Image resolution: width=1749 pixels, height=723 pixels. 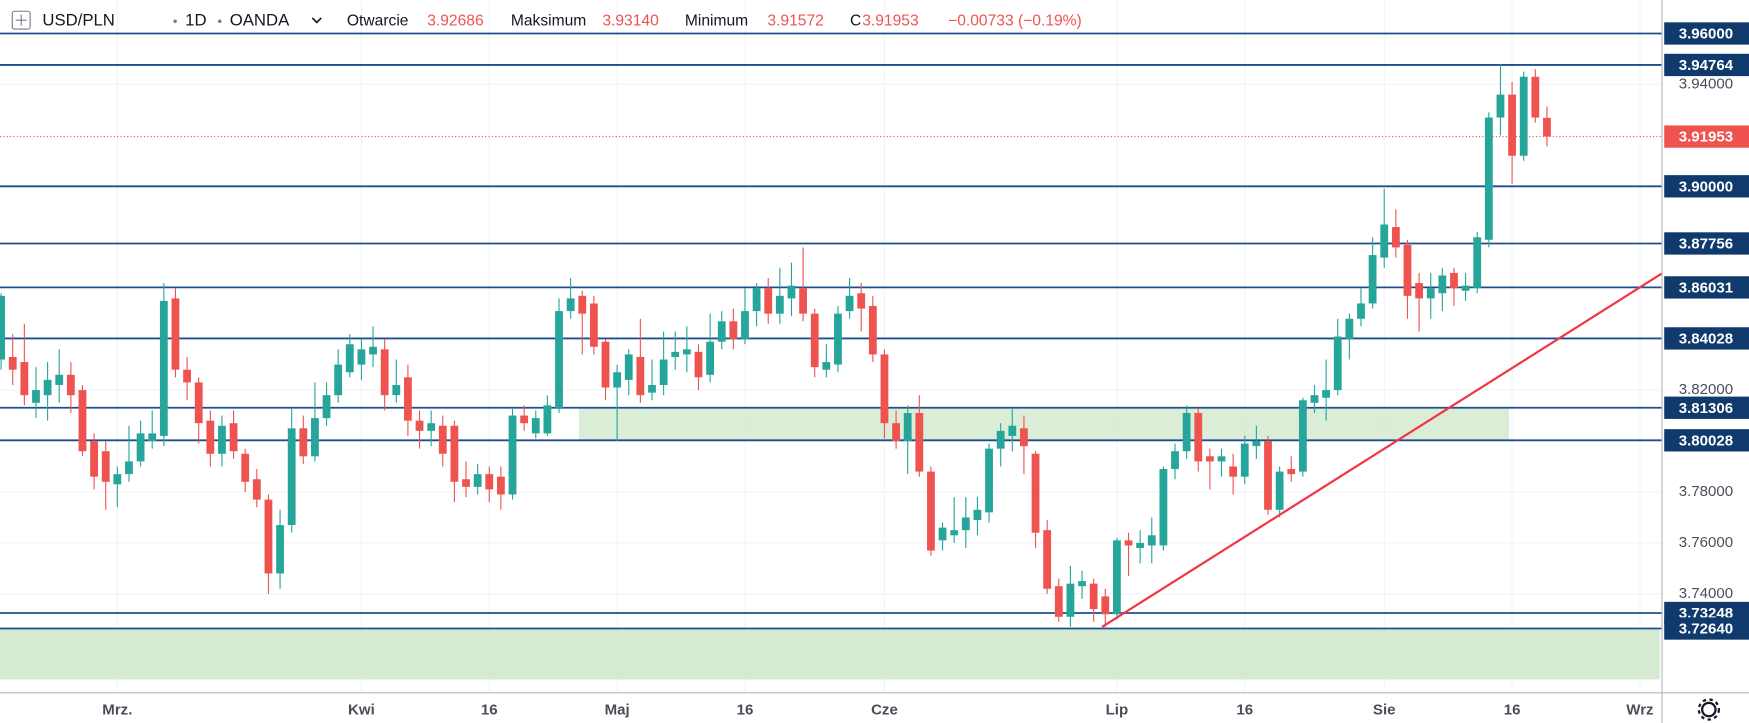 What do you see at coordinates (630, 20) in the screenshot?
I see `high-value: 3.93140` at bounding box center [630, 20].